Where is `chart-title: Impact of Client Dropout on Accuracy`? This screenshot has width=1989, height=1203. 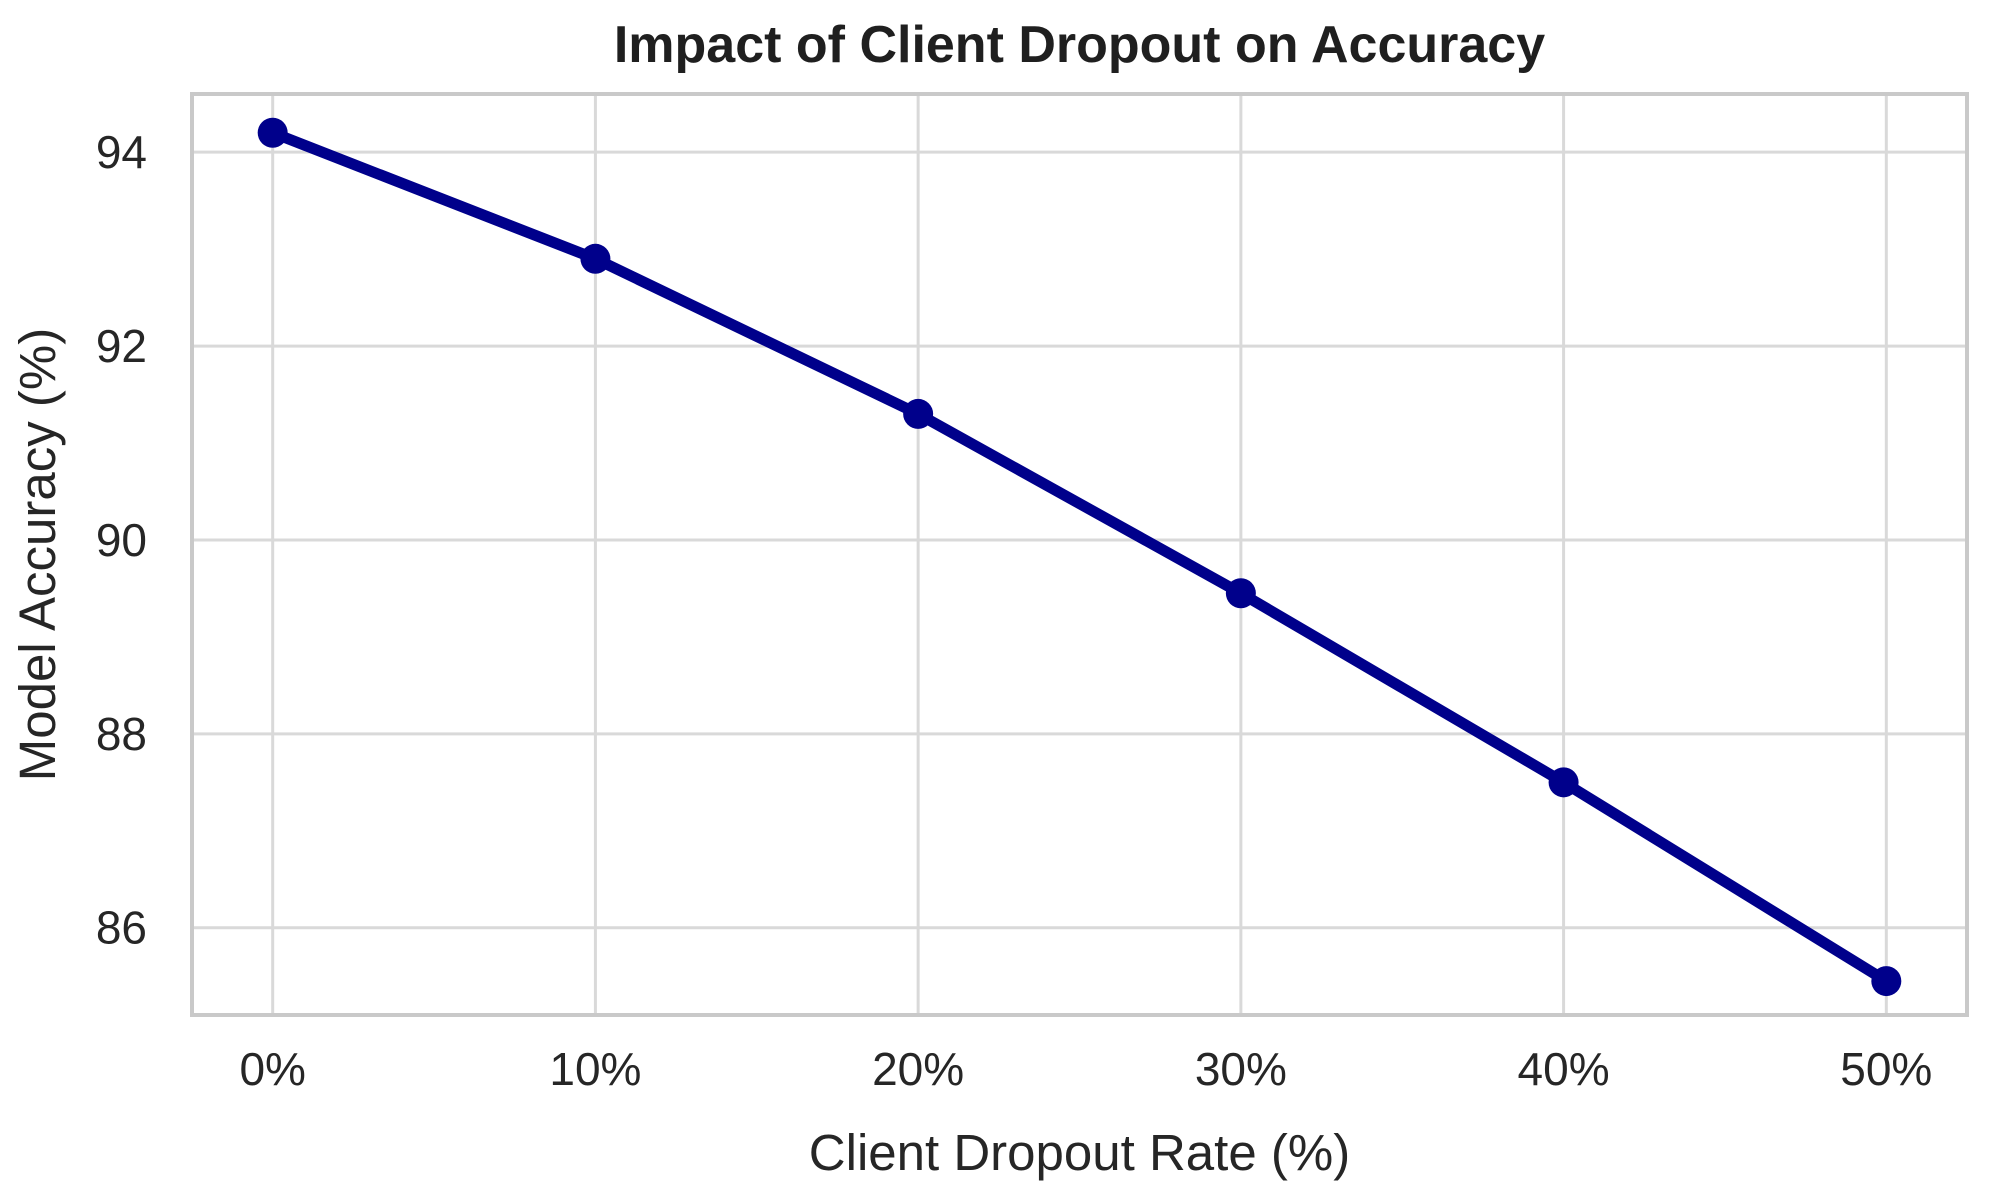 chart-title: Impact of Client Dropout on Accuracy is located at coordinates (1079, 45).